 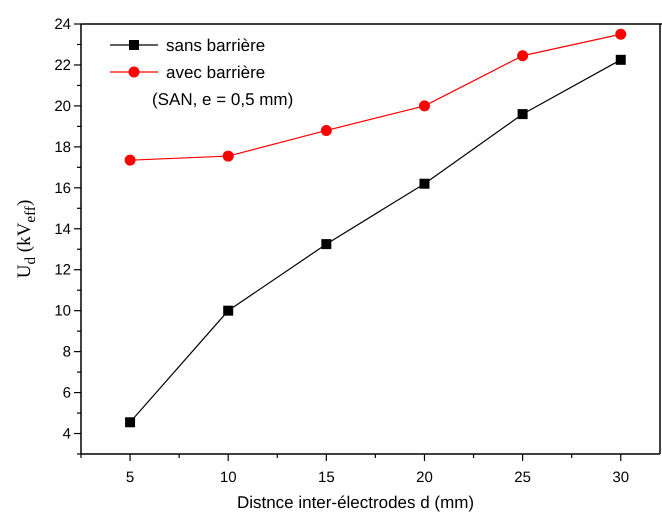 I want to click on x-tick-label: 20, so click(x=424, y=477).